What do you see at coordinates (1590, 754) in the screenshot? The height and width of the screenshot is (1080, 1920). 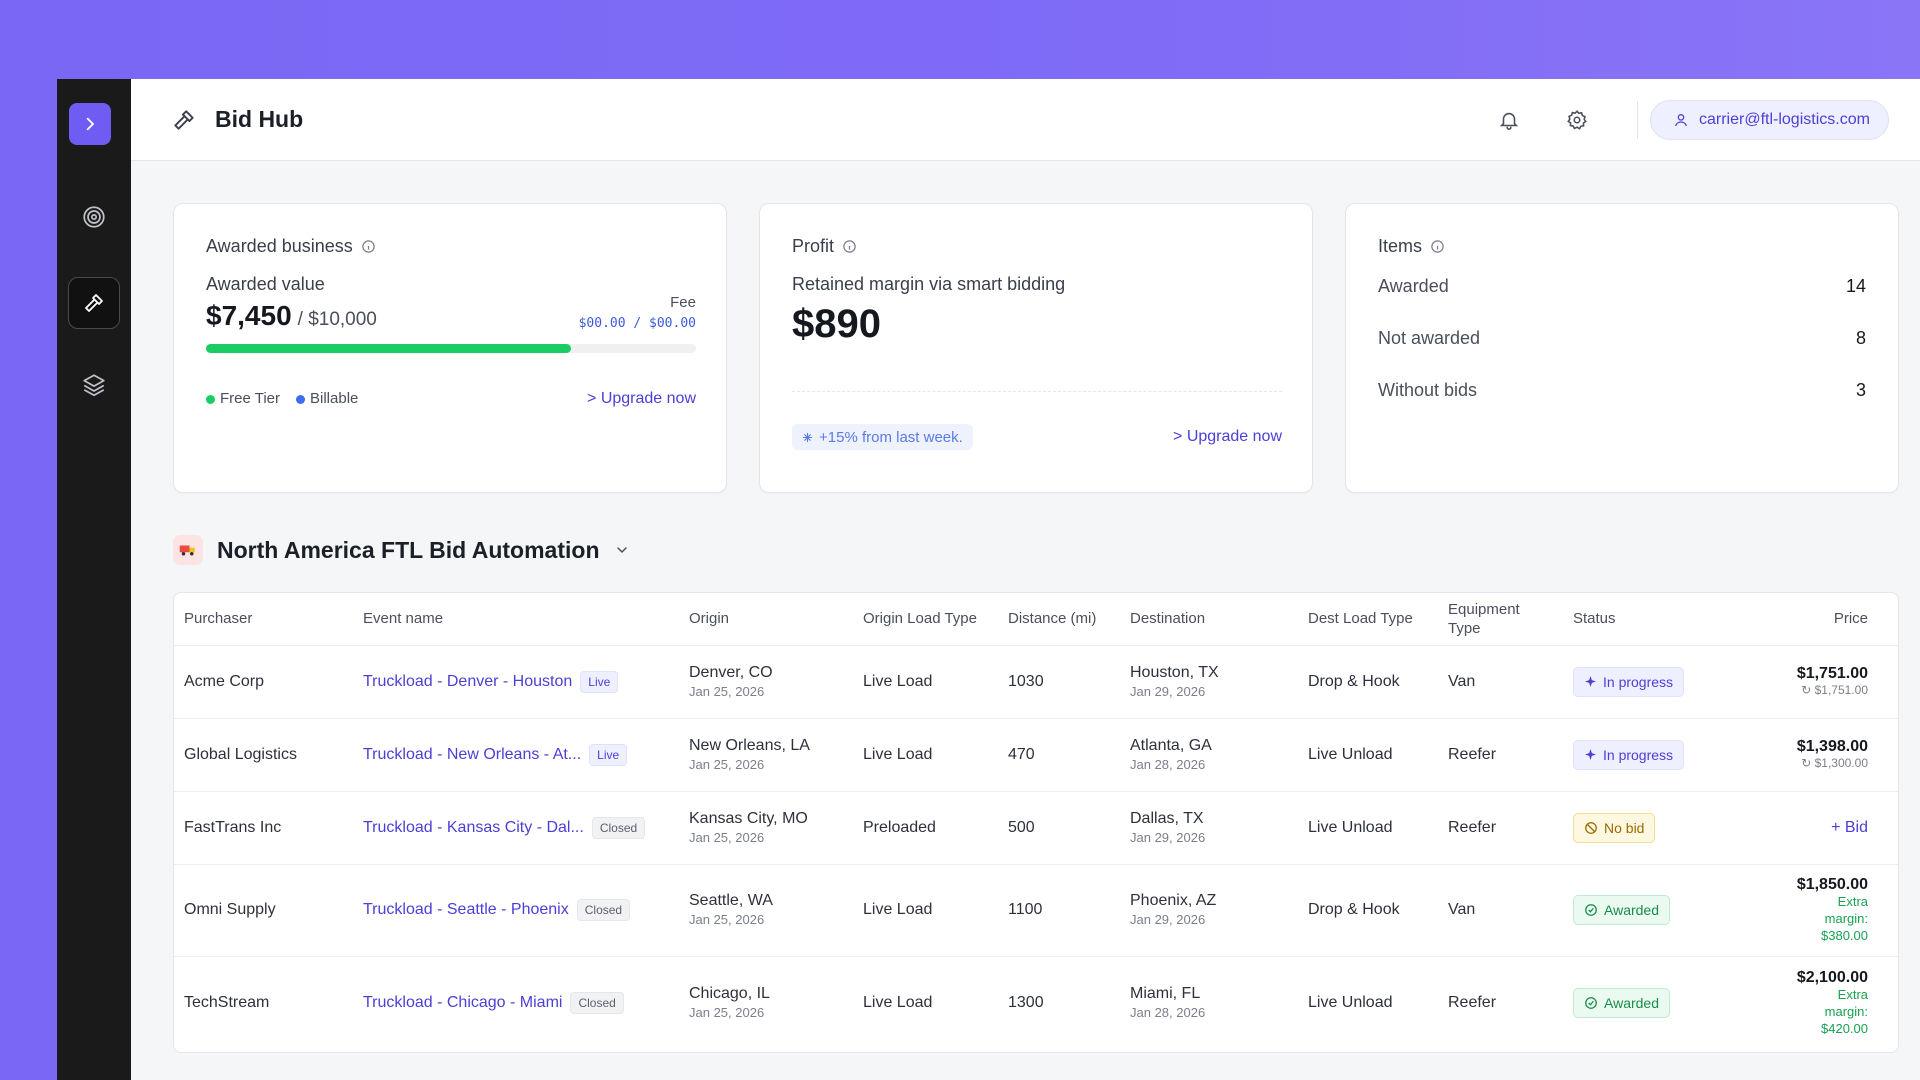 I see `sparkle-icon` at bounding box center [1590, 754].